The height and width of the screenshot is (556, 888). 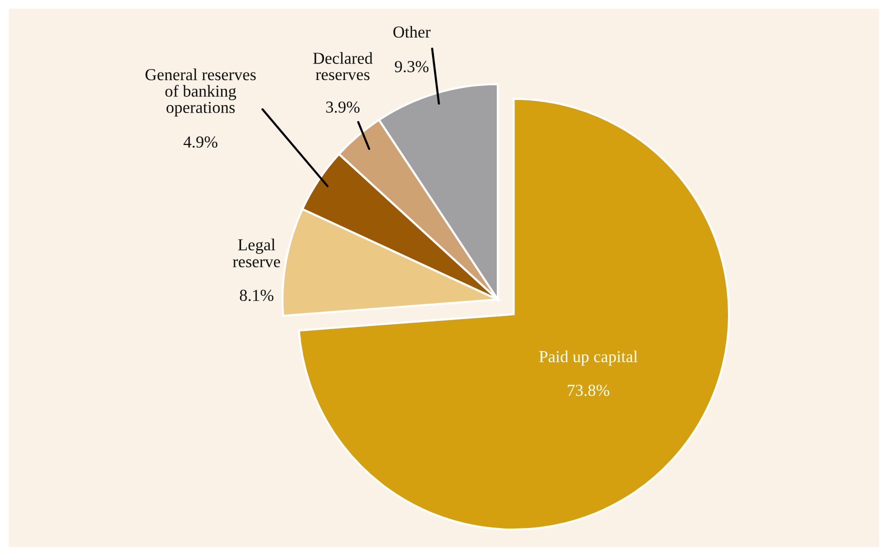 I want to click on slice-label: Legal reserve, so click(x=256, y=253).